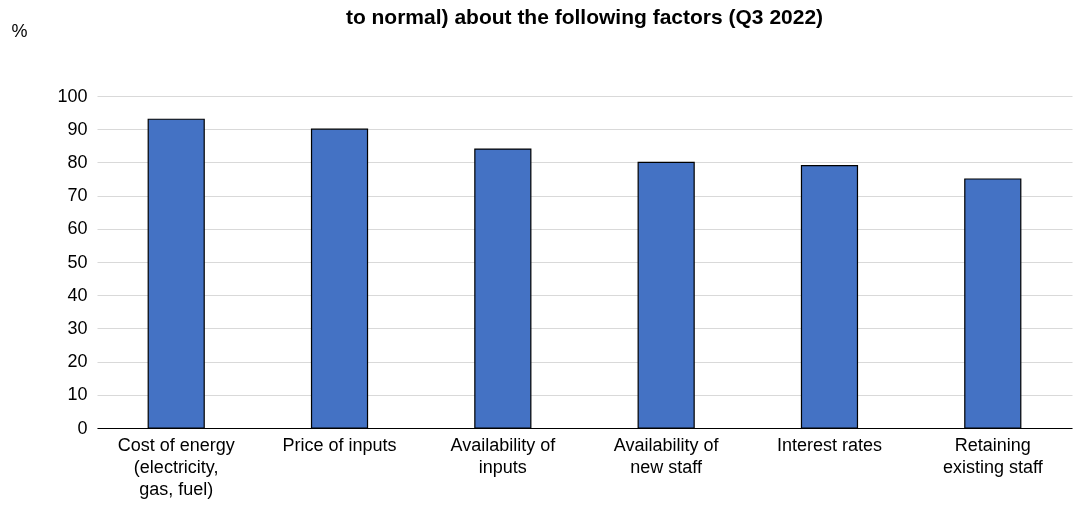  Describe the element at coordinates (176, 466) in the screenshot. I see `x-tick-label: Cost of energy (electricity, gas, fuel)` at that location.